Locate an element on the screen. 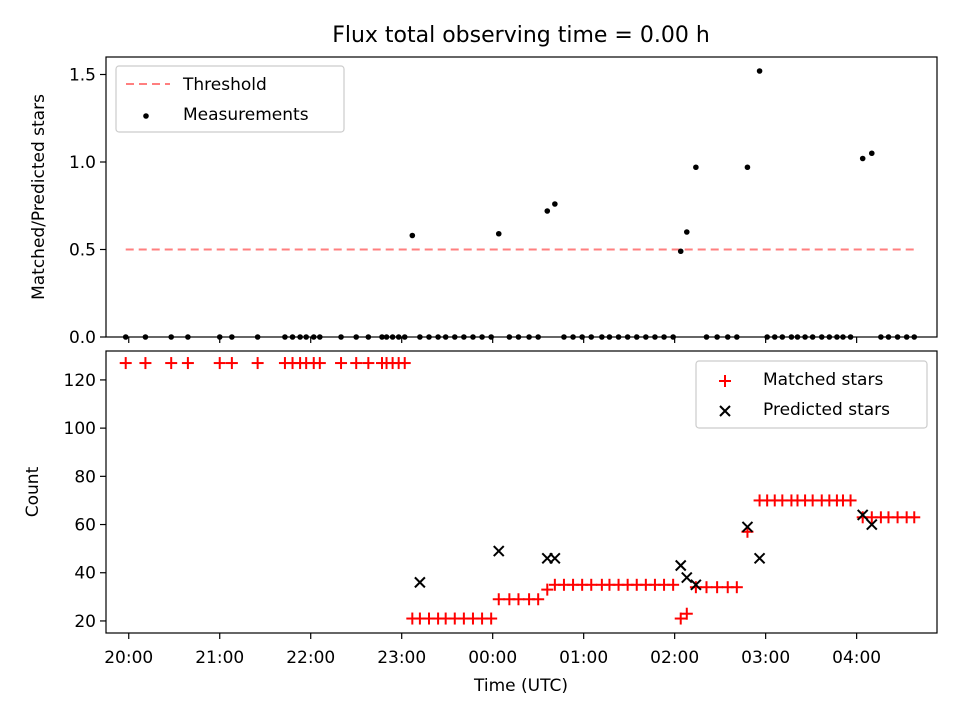 The height and width of the screenshot is (720, 960). bottom-y-tick-label: 60 is located at coordinates (85, 526).